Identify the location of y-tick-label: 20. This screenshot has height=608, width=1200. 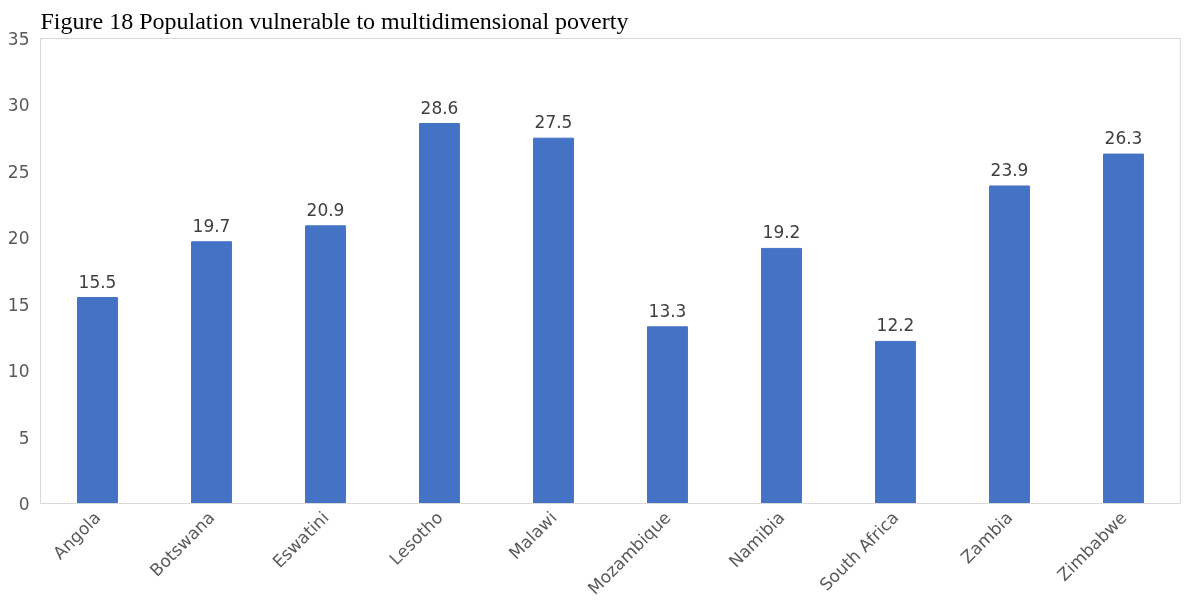
(18, 238).